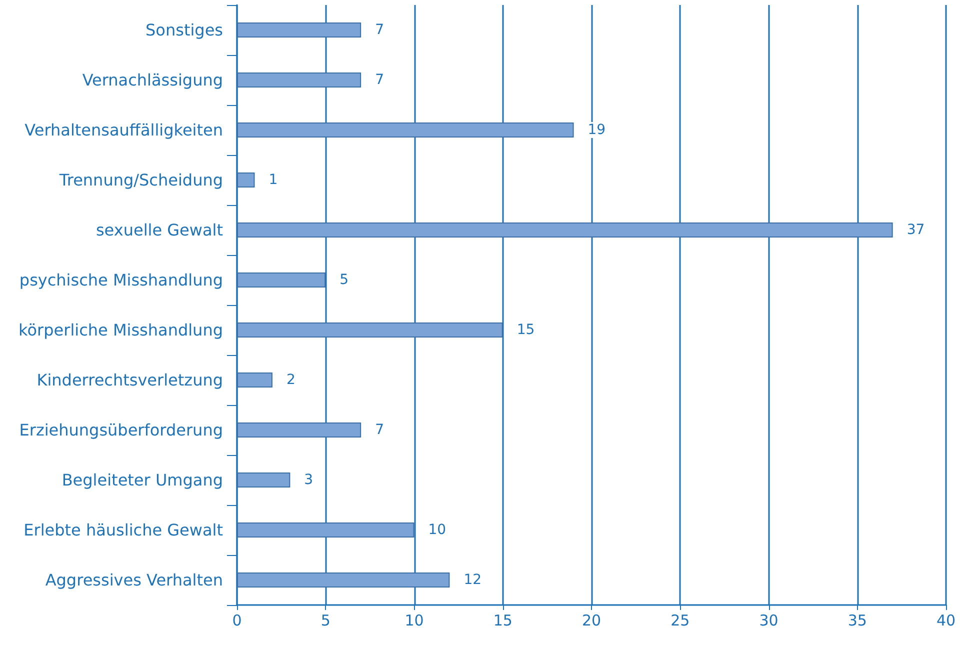 This screenshot has width=960, height=651. Describe the element at coordinates (768, 621) in the screenshot. I see `x-tick-label: 30` at that location.